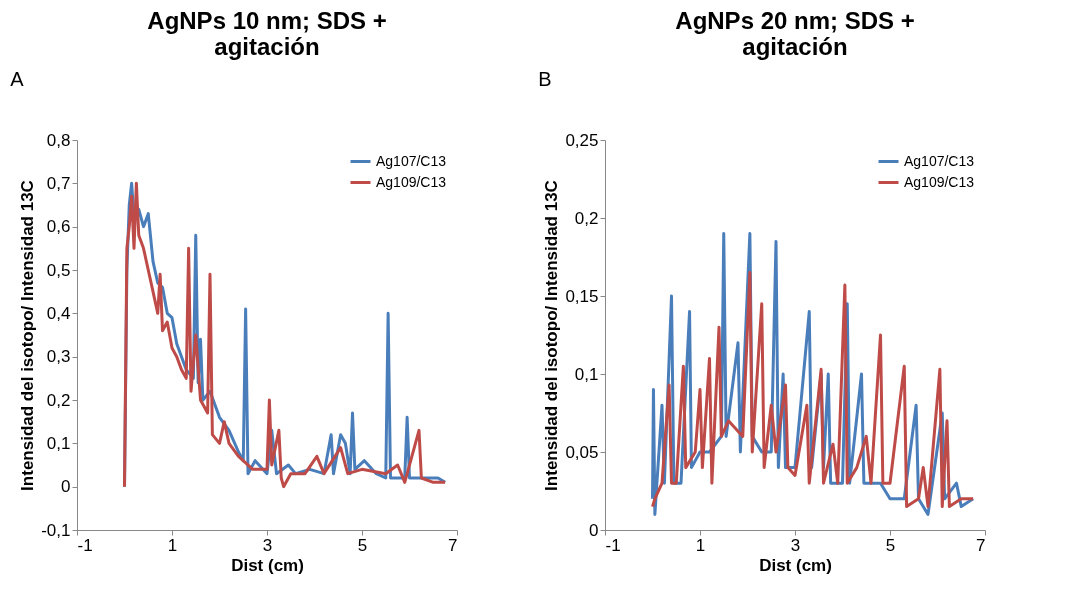 The image size is (1081, 590). What do you see at coordinates (582, 296) in the screenshot?
I see `y-tick-label: 0,15` at bounding box center [582, 296].